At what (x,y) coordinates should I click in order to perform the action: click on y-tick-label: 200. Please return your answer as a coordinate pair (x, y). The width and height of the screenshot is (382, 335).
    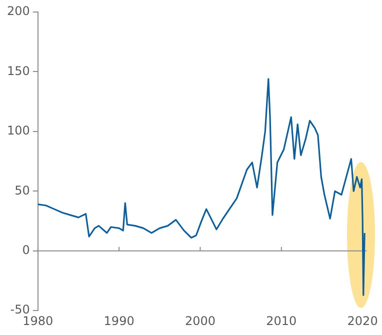
    Looking at the image, I should click on (18, 11).